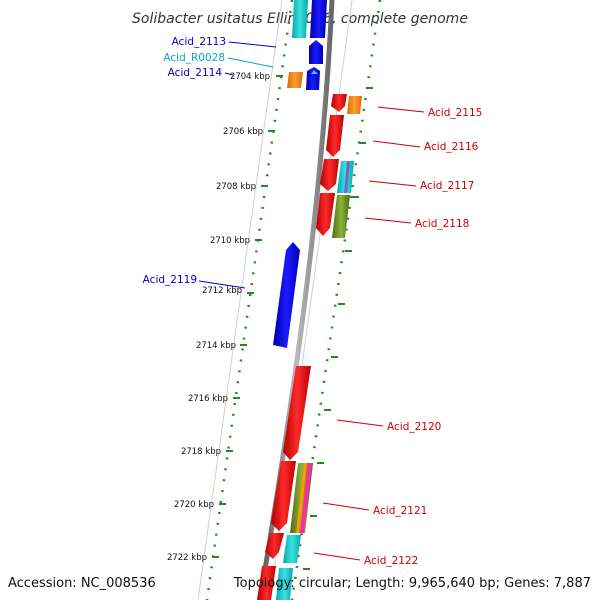  I want to click on gene-label-acid-2117: Acid_2117, so click(447, 186).